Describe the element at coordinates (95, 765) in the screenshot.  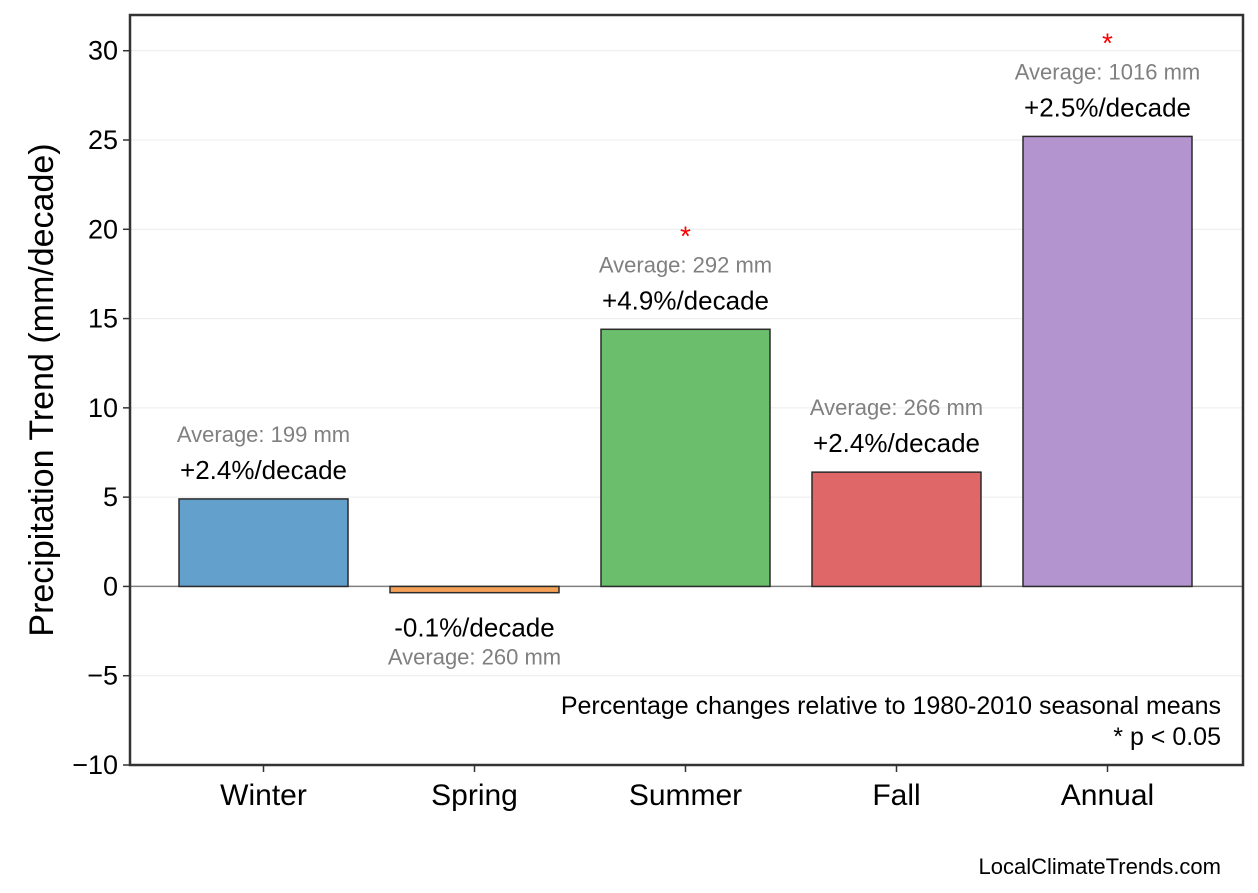
I see `y-tick-label: −10` at that location.